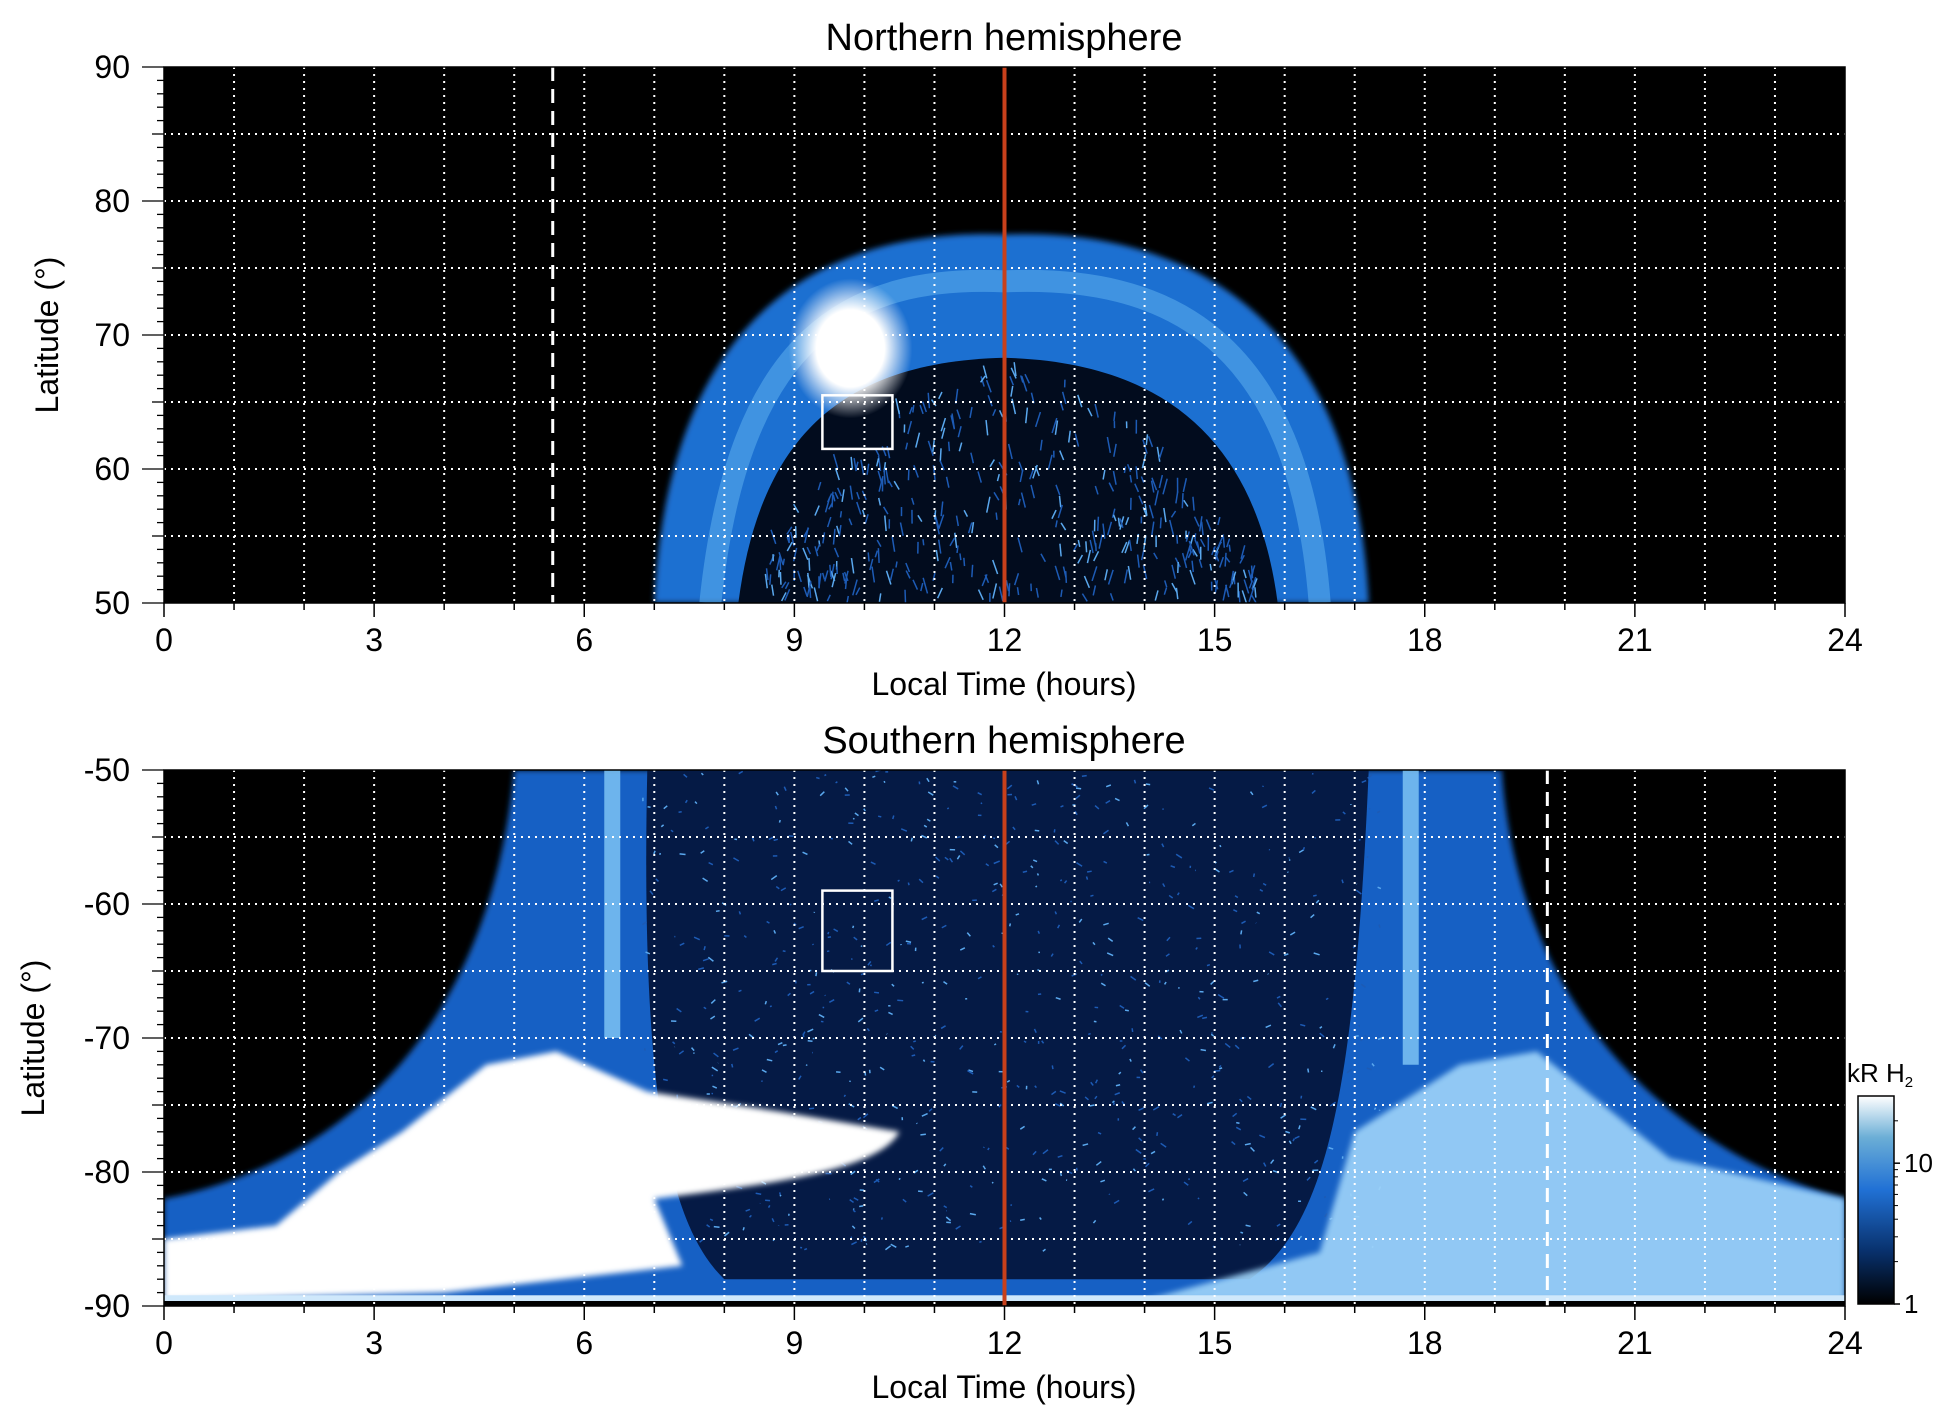 Image resolution: width=1950 pixels, height=1423 pixels. I want to click on x-tick-label: 15, so click(1215, 1343).